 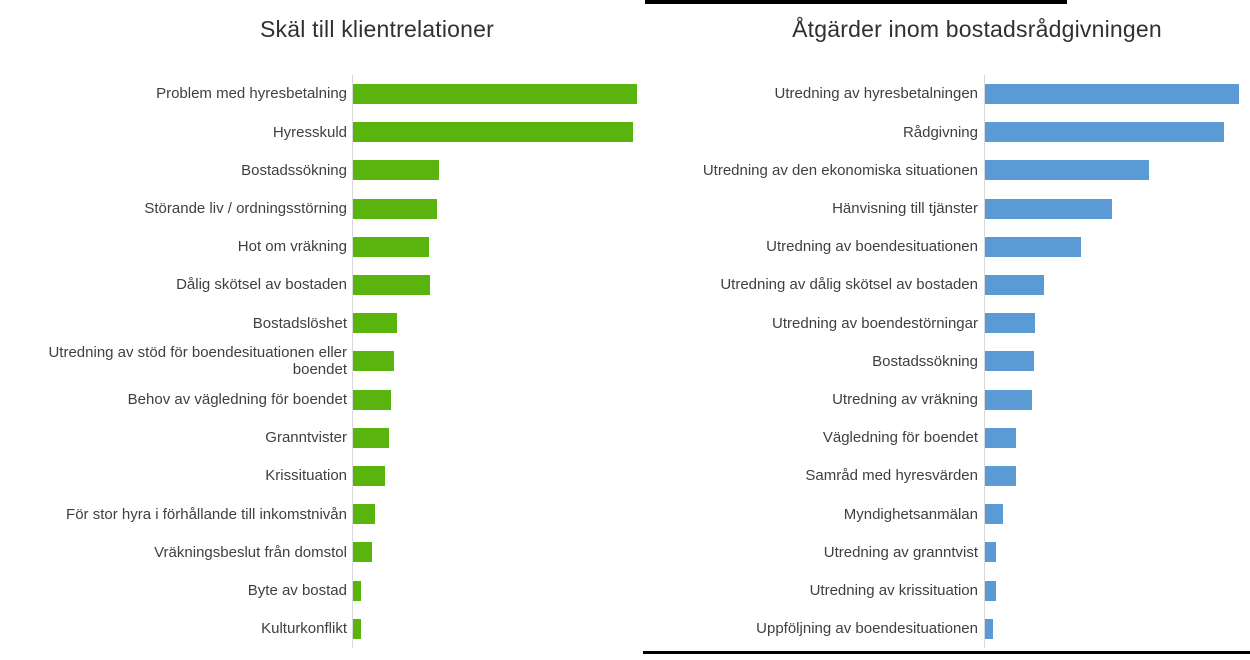 I want to click on bar-row: Utredning av krissituation, so click(x=947, y=590).